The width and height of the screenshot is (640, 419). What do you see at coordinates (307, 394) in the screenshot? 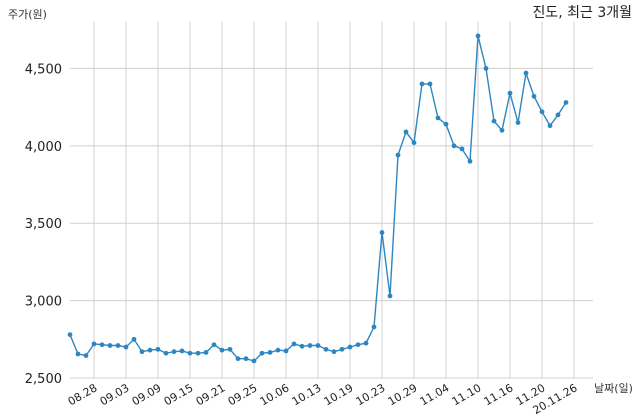
I see `x-tick-label: 10.13` at bounding box center [307, 394].